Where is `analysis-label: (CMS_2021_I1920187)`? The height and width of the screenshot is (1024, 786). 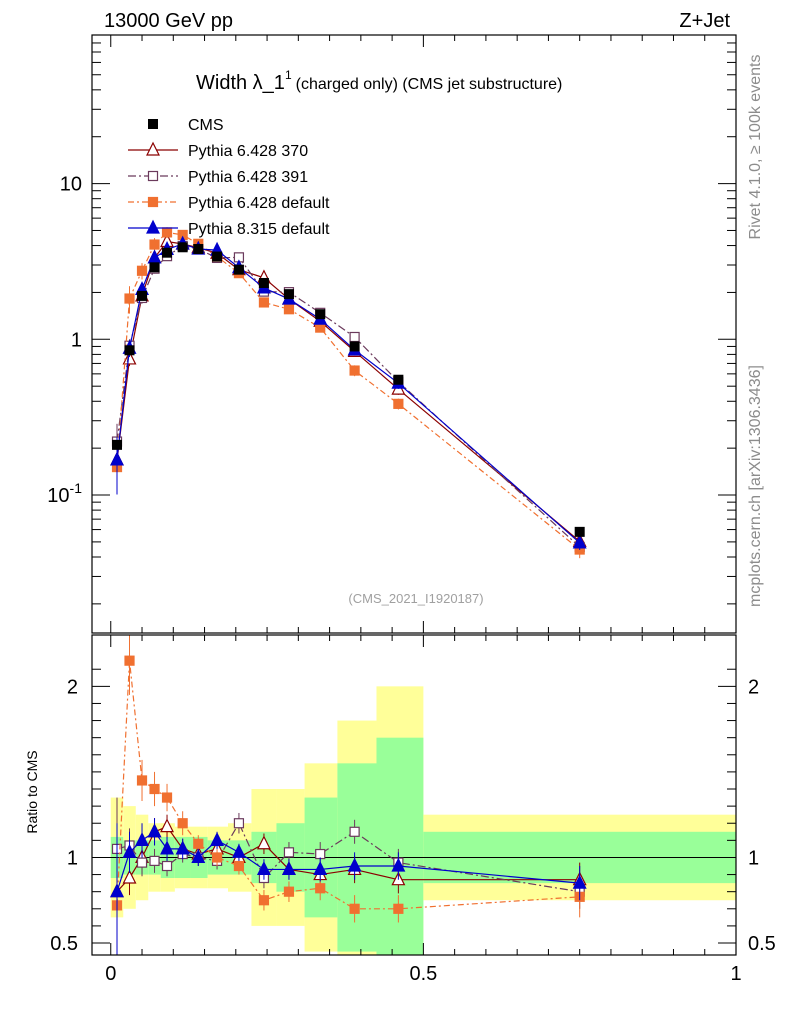
analysis-label: (CMS_2021_I1920187) is located at coordinates (415, 598).